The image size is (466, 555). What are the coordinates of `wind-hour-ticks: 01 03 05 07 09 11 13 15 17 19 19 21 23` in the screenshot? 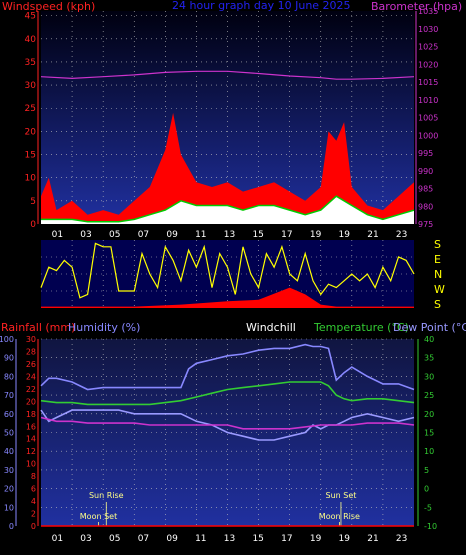 It's located at (230, 235).